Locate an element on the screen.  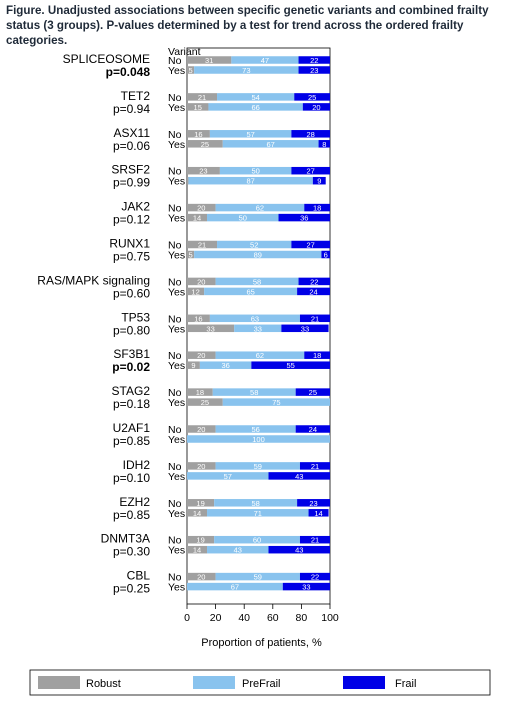
p-value-label: p=0.12 is located at coordinates (131, 220).